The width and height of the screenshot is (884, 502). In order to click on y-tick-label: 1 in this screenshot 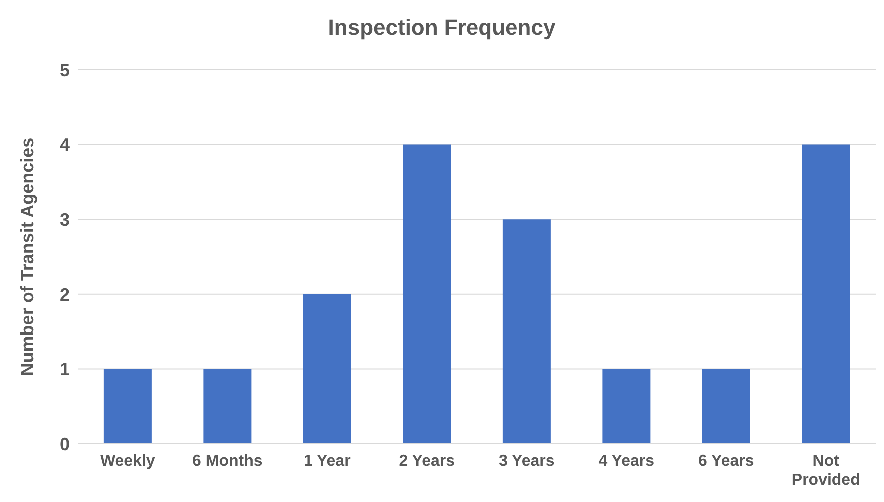, I will do `click(65, 370)`.